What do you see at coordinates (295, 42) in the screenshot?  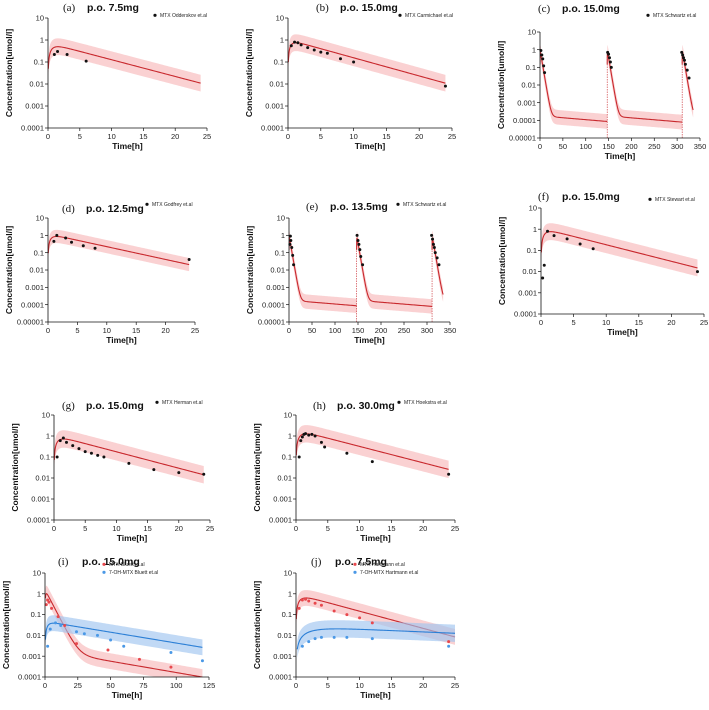 I see `obs-point-b-black` at bounding box center [295, 42].